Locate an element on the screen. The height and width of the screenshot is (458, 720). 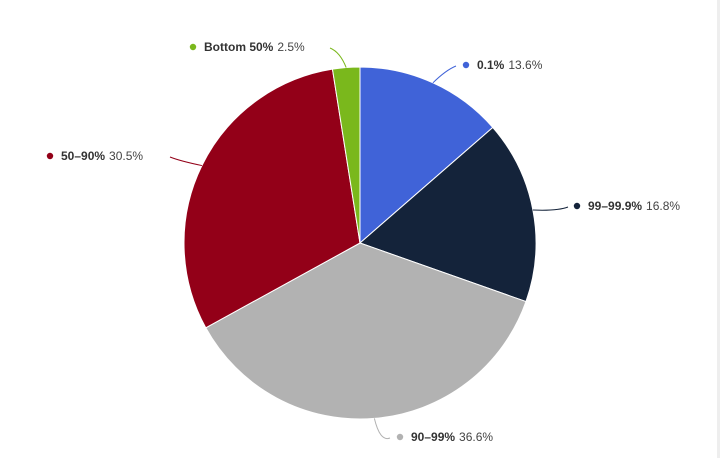
slice-name: Bottom 50% is located at coordinates (239, 47).